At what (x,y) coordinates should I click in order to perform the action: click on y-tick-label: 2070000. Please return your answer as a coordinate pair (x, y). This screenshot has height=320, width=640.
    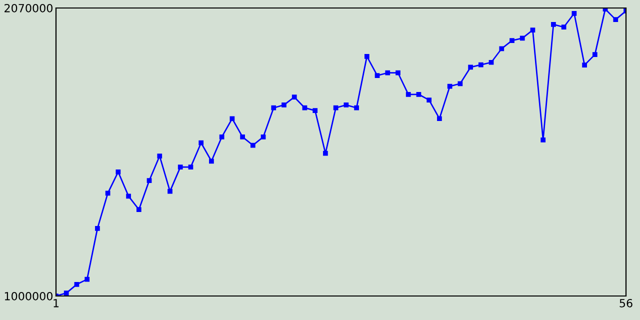
    Looking at the image, I should click on (28, 8).